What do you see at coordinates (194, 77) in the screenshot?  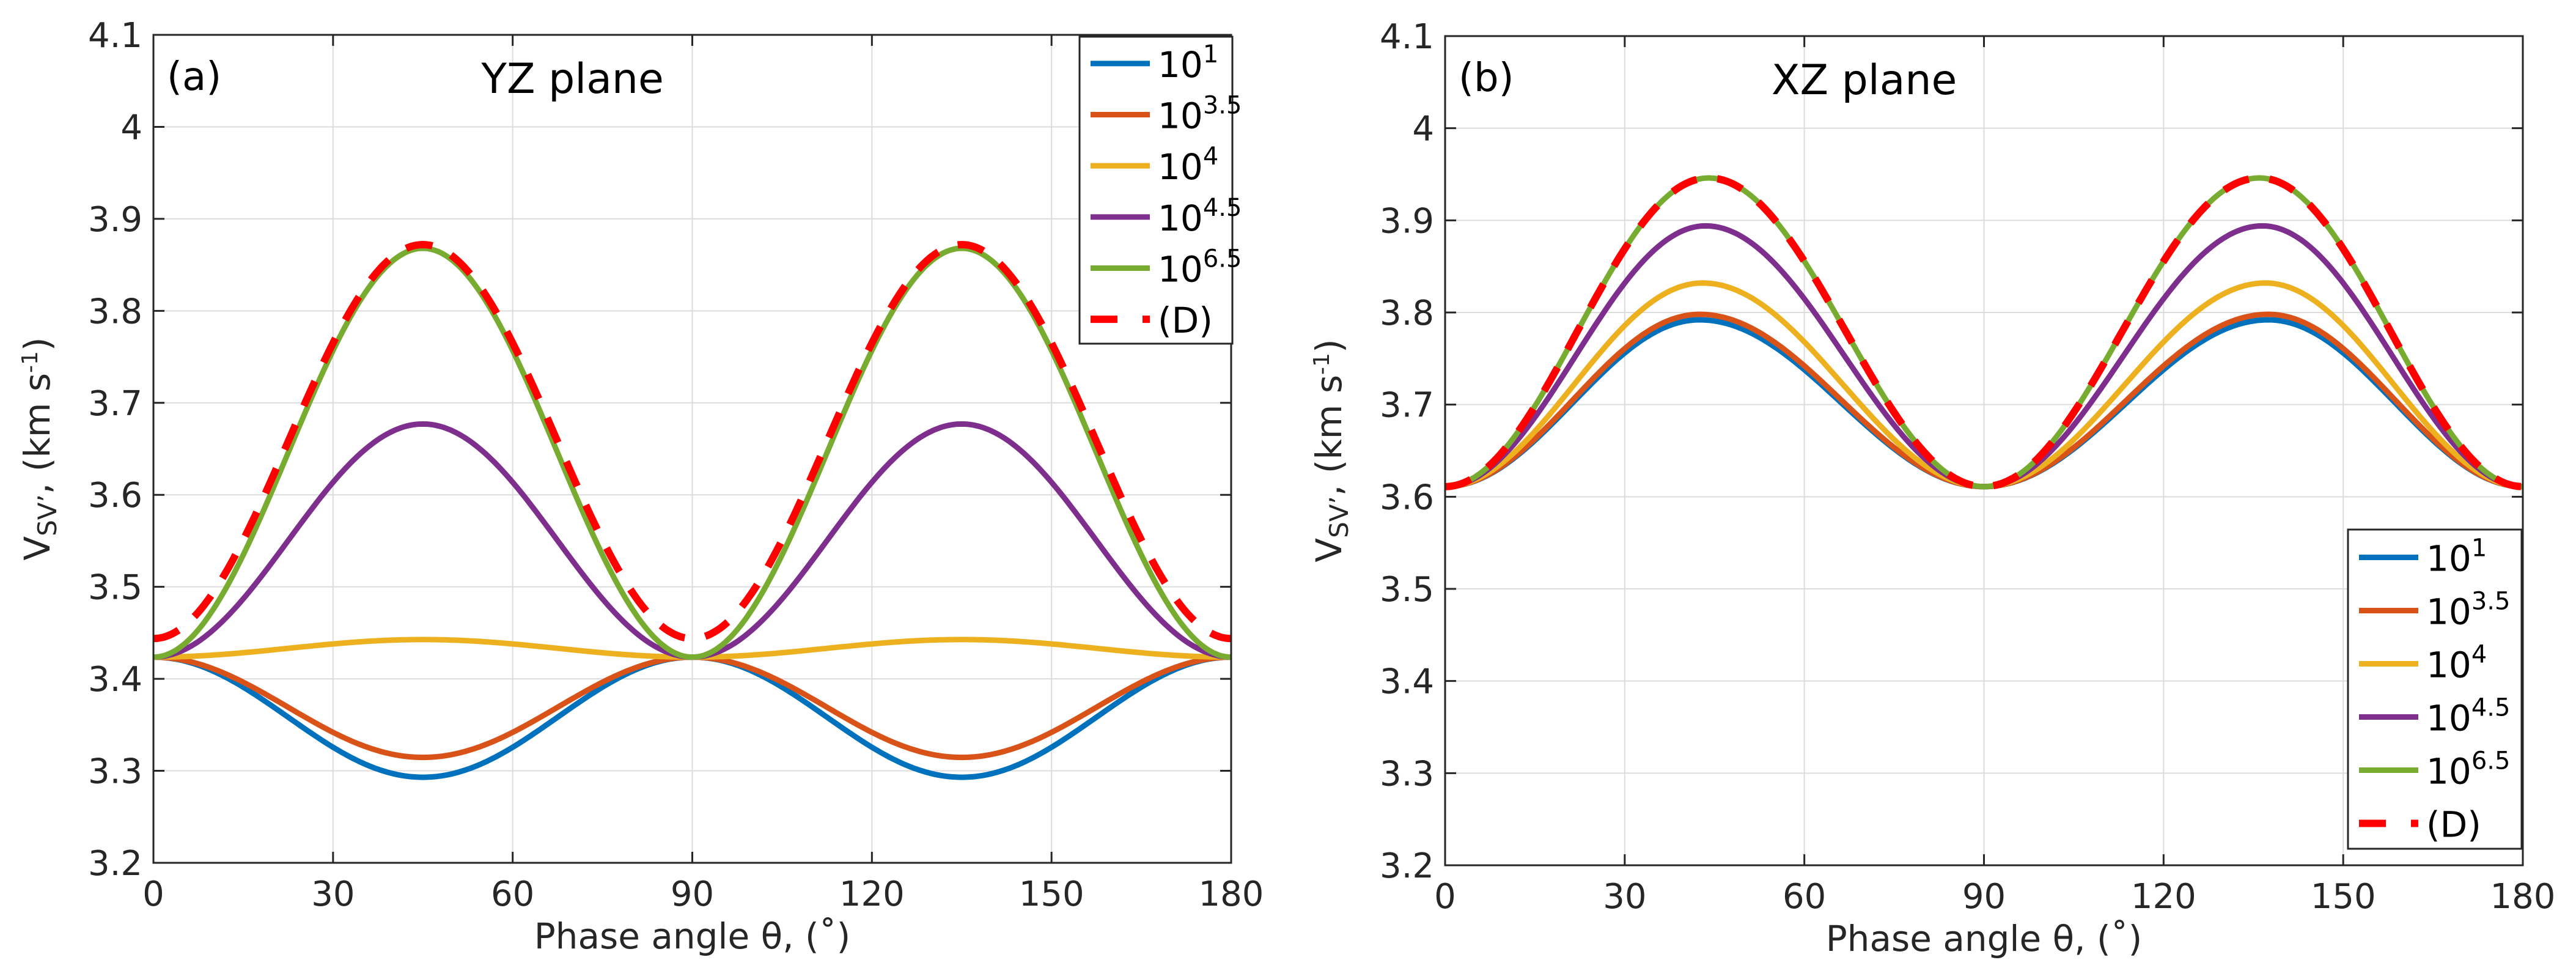 I see `panel-tag: (a)` at bounding box center [194, 77].